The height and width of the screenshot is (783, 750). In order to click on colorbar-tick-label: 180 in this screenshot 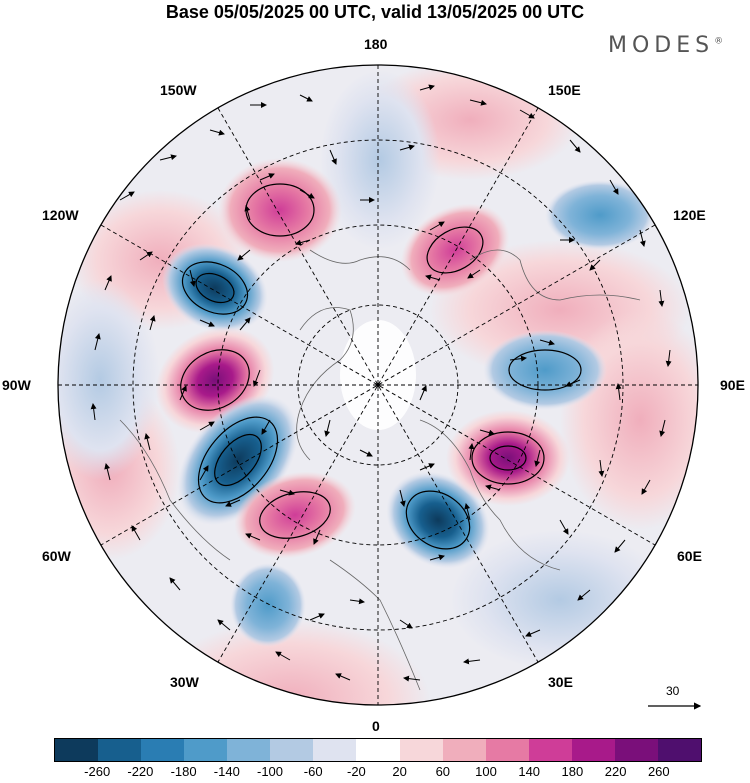, I will do `click(572, 771)`.